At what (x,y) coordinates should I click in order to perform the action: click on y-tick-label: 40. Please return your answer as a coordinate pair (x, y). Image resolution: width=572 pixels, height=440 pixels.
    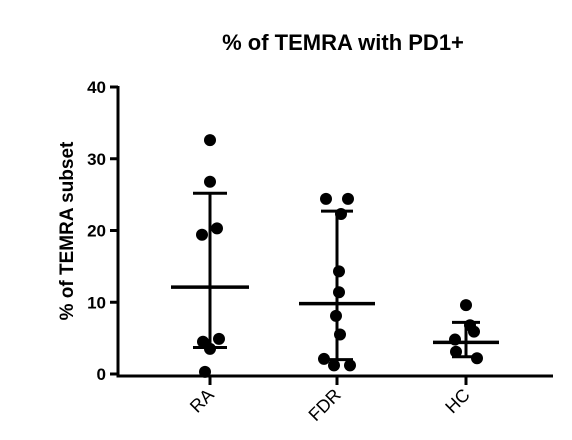
    Looking at the image, I should click on (96, 87).